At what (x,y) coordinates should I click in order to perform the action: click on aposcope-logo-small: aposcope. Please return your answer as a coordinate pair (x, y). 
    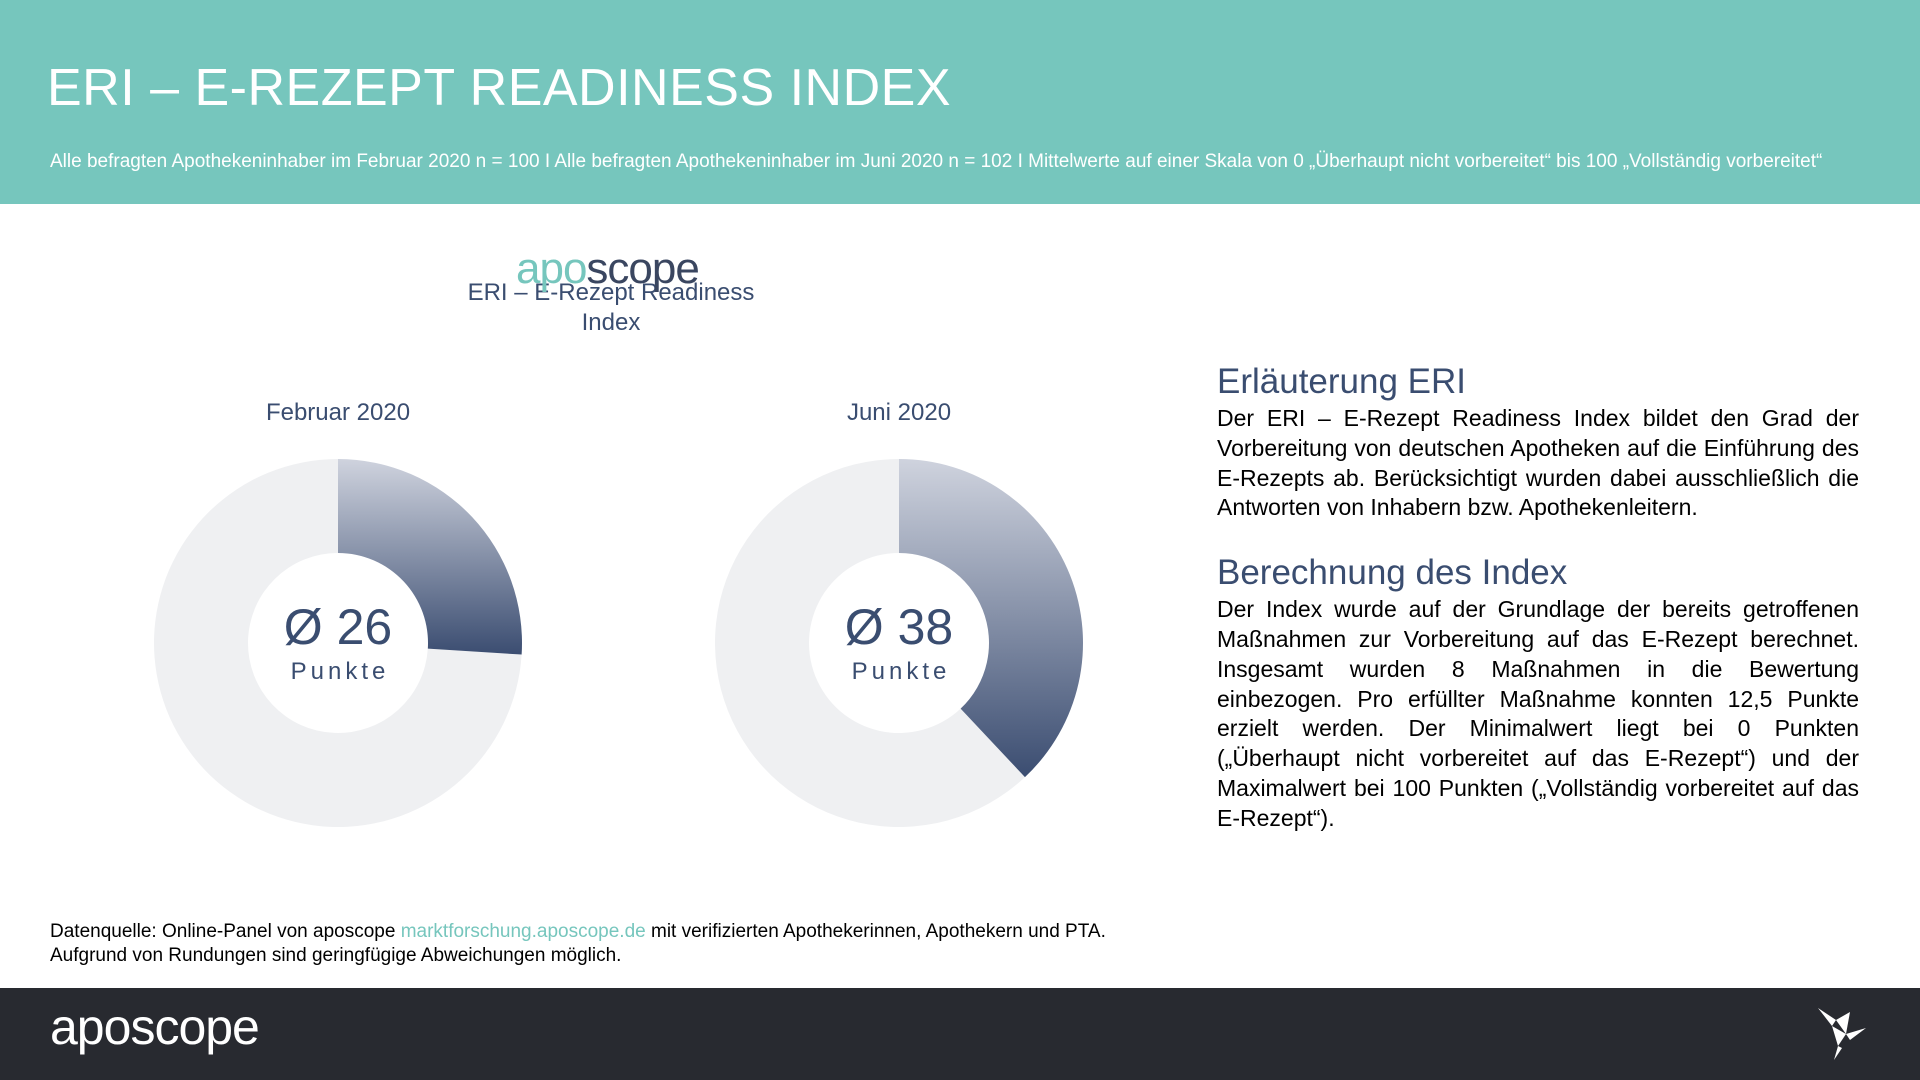
    Looking at the image, I should click on (608, 269).